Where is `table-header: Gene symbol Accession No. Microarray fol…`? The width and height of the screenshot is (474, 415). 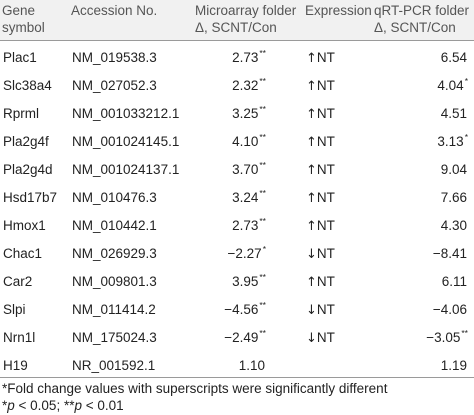 table-header: Gene symbol Accession No. Microarray fol… is located at coordinates (237, 20).